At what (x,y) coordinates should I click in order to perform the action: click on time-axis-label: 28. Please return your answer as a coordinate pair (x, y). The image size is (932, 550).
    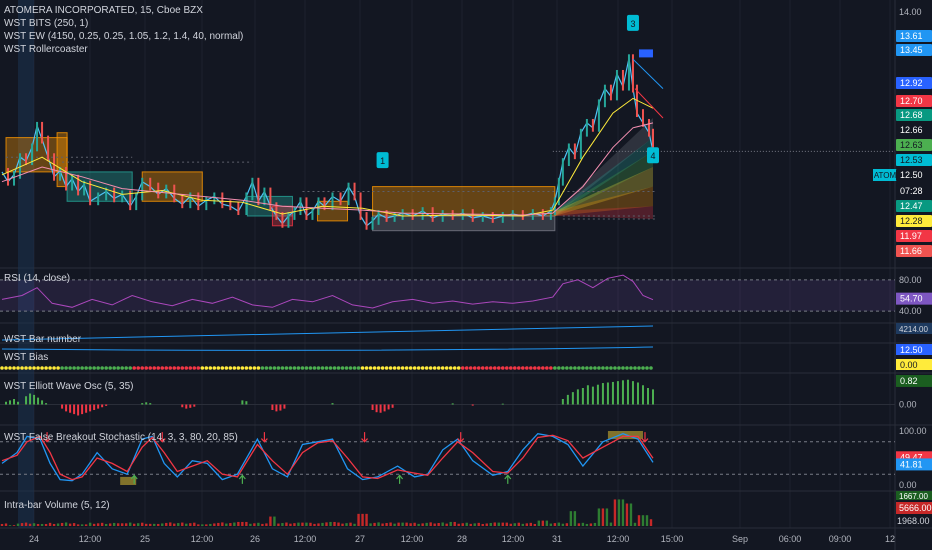
    Looking at the image, I should click on (462, 539).